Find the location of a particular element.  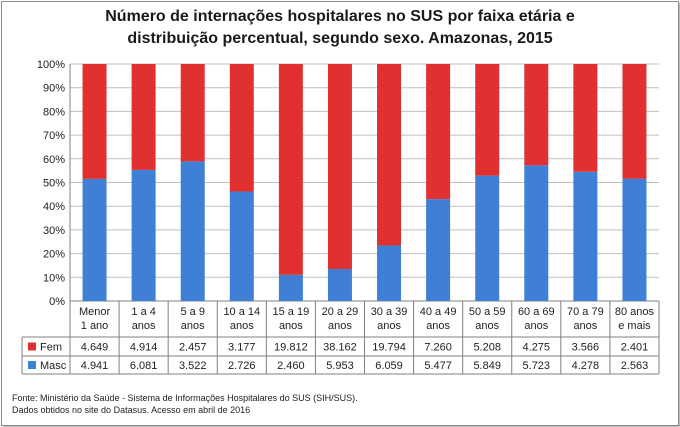

x-tick-label-line1: 70 a 79 is located at coordinates (585, 312).